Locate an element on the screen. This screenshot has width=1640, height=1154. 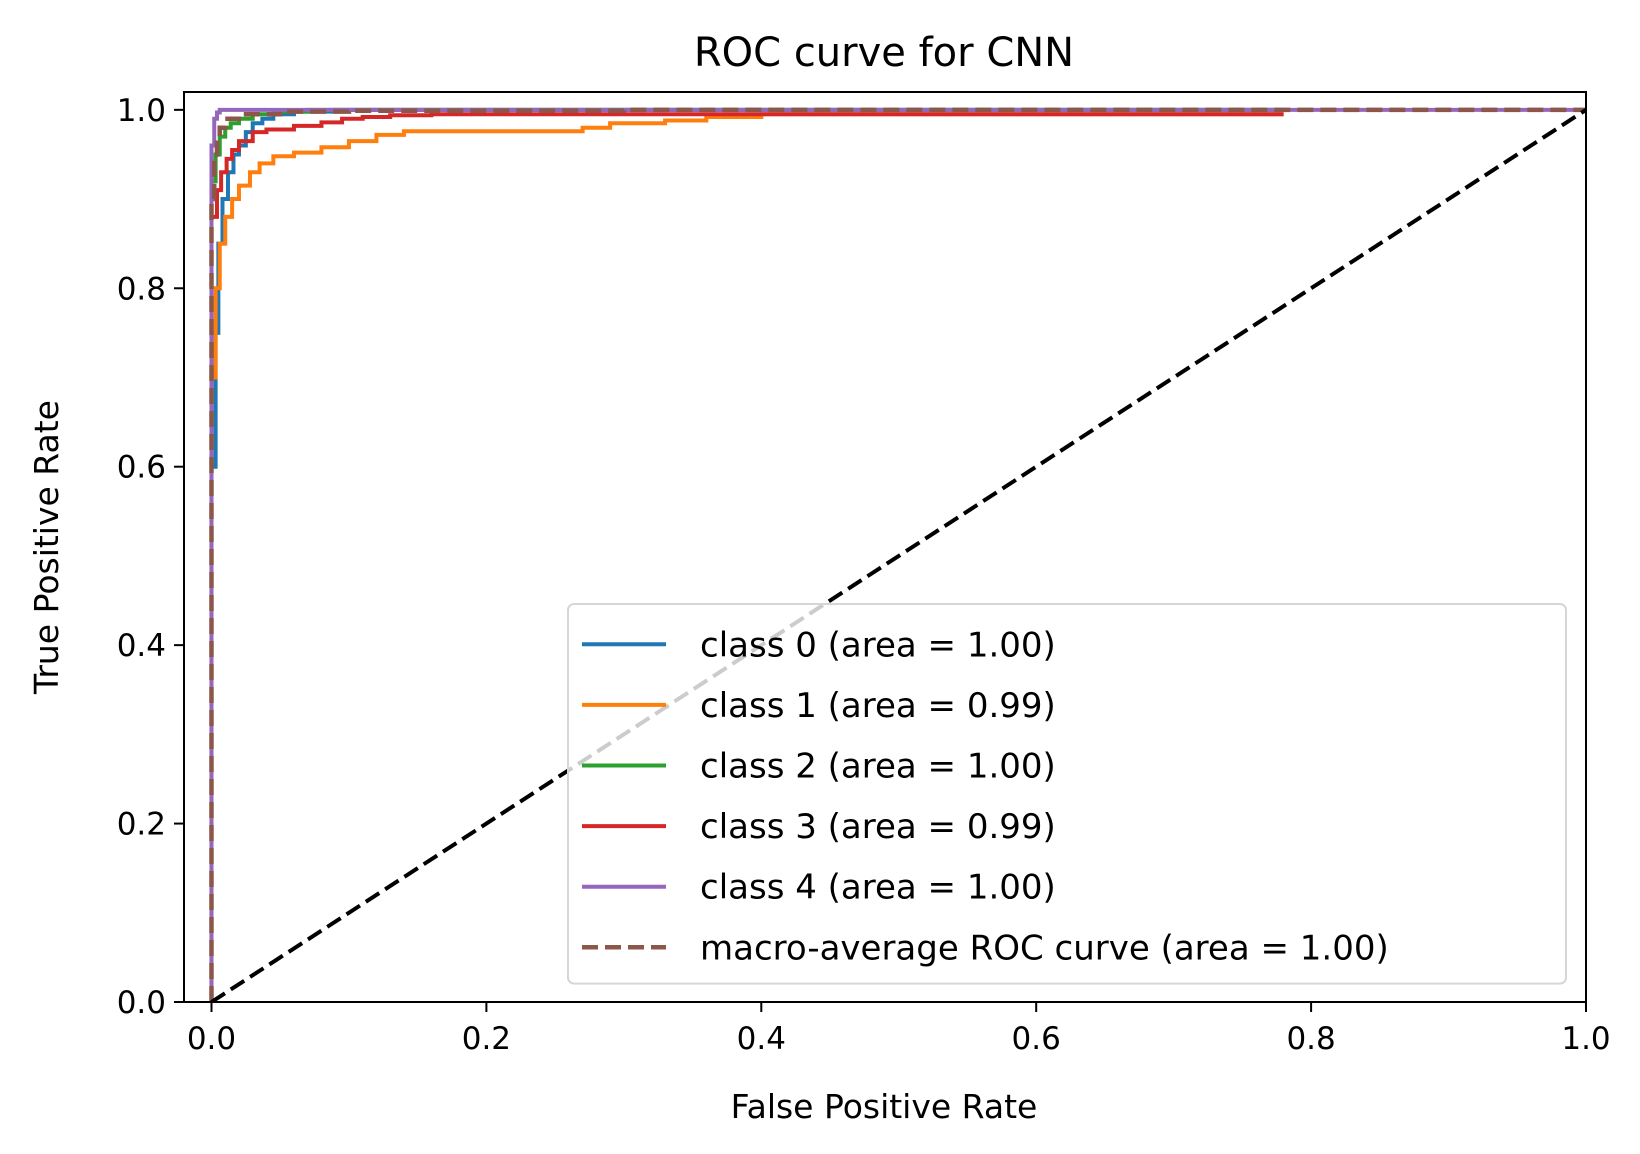
legend-label-macro-average-roc-curve-area-1-00: macro-average ROC curve (area = 1.00) is located at coordinates (1044, 948).